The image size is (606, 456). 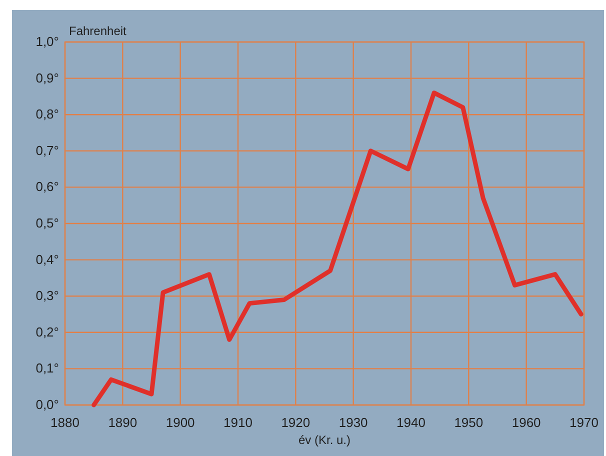 What do you see at coordinates (47, 404) in the screenshot?
I see `y-tick-label: 0,0°` at bounding box center [47, 404].